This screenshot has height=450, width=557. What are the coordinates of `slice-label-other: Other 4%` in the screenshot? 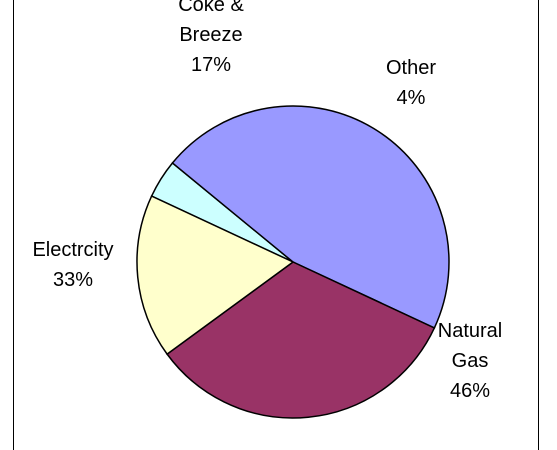 It's located at (411, 83).